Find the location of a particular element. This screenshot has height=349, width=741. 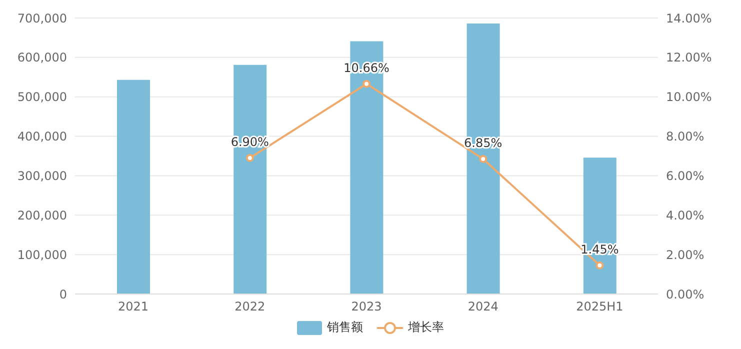

y2-tick-label: 2.00% is located at coordinates (685, 255).